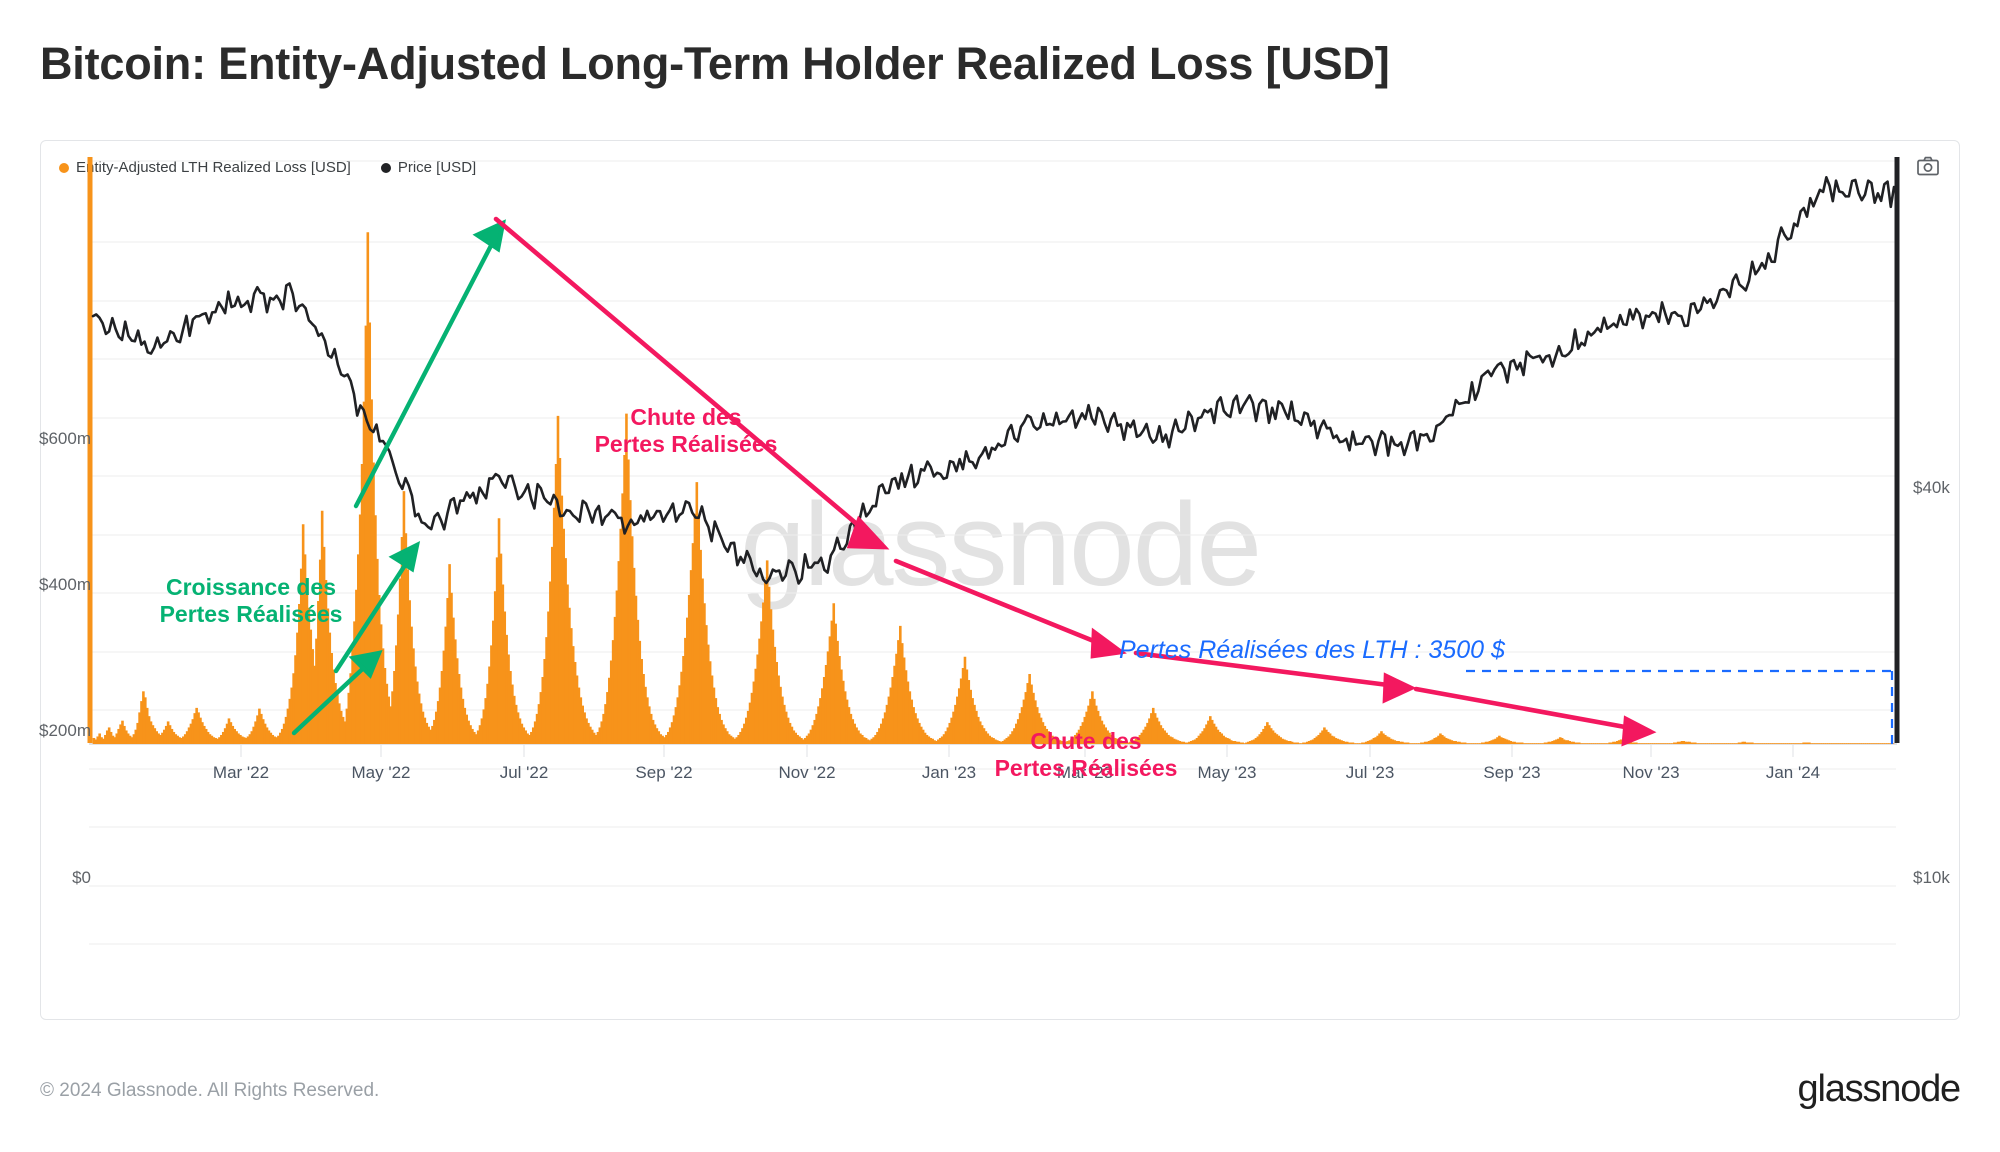  Describe the element at coordinates (65, 584) in the screenshot. I see `y-axis-tick-label: $400m` at that location.